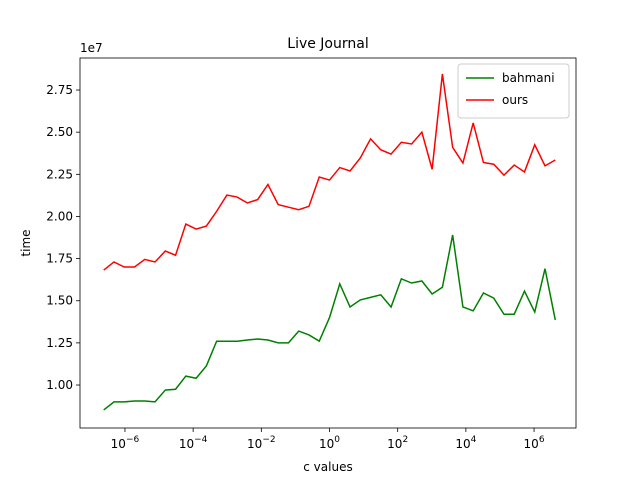 The height and width of the screenshot is (480, 640). What do you see at coordinates (133, 440) in the screenshot?
I see `x-tick-exponent: −6` at bounding box center [133, 440].